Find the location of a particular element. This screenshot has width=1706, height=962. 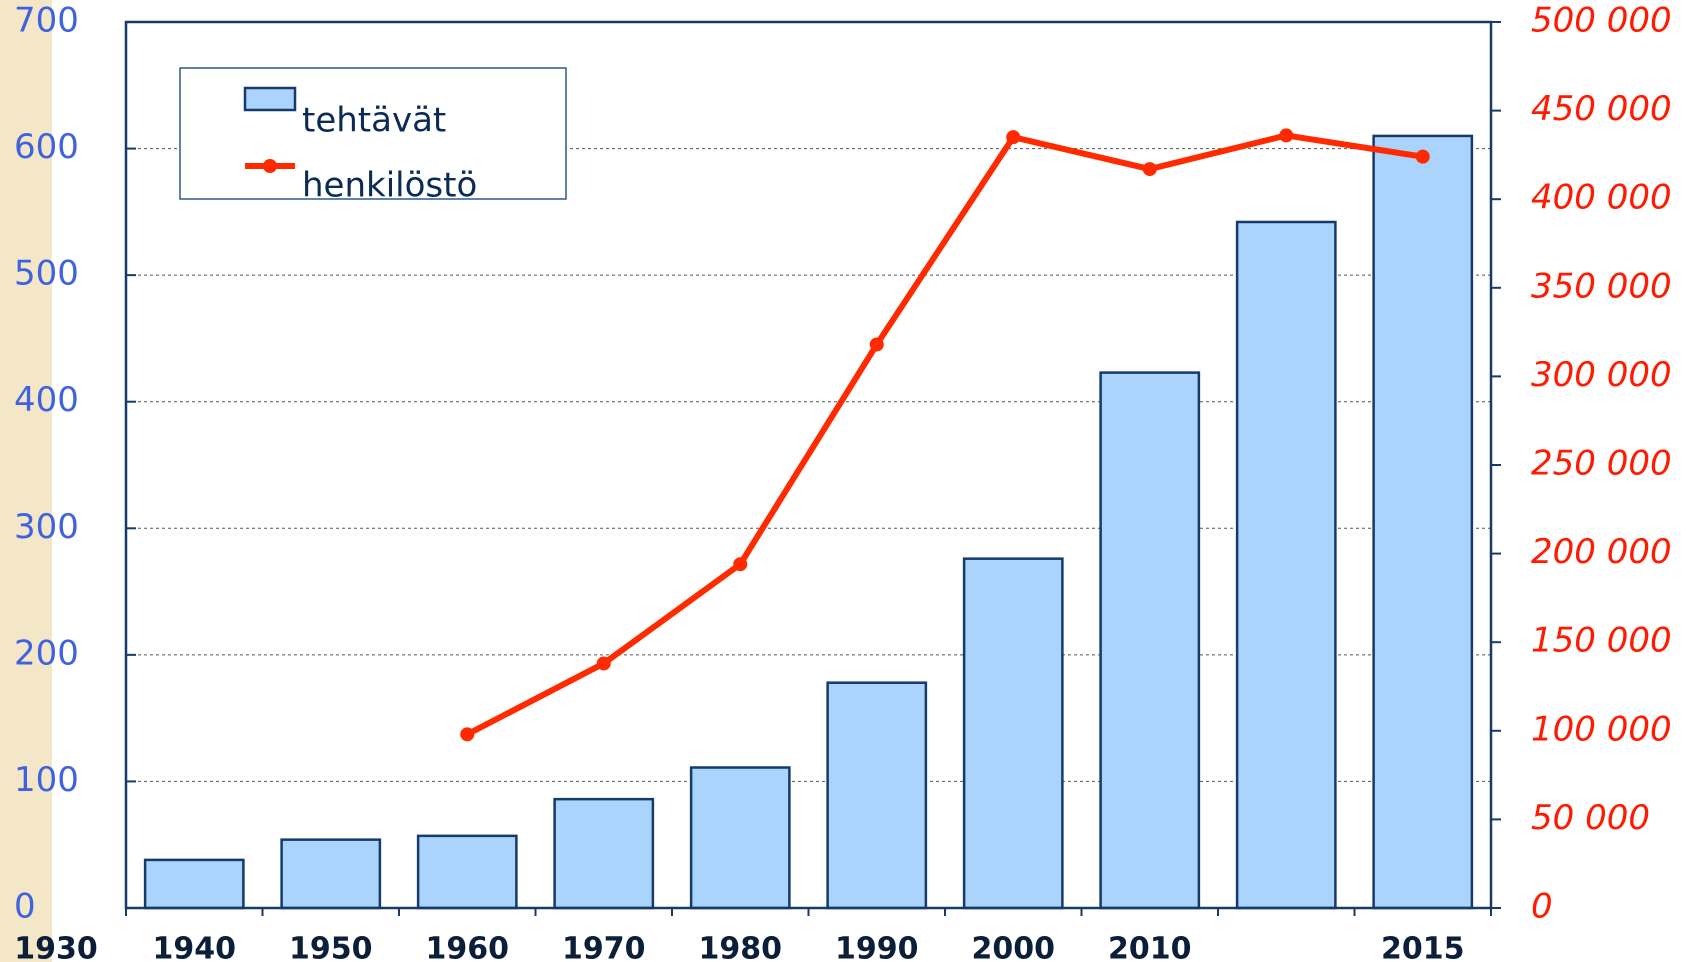

x-tick-label: 1970 is located at coordinates (604, 947).